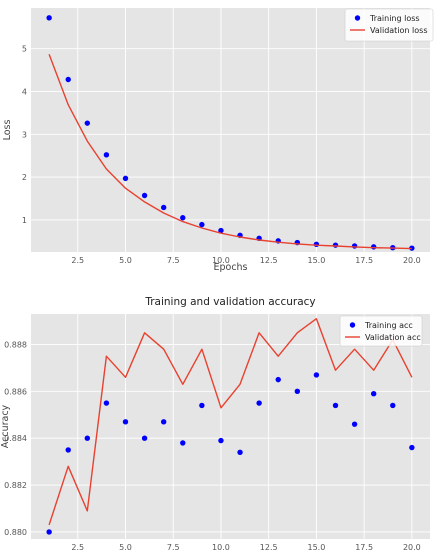 The width and height of the screenshot is (439, 550). I want to click on legend-label: Validation acc, so click(393, 337).